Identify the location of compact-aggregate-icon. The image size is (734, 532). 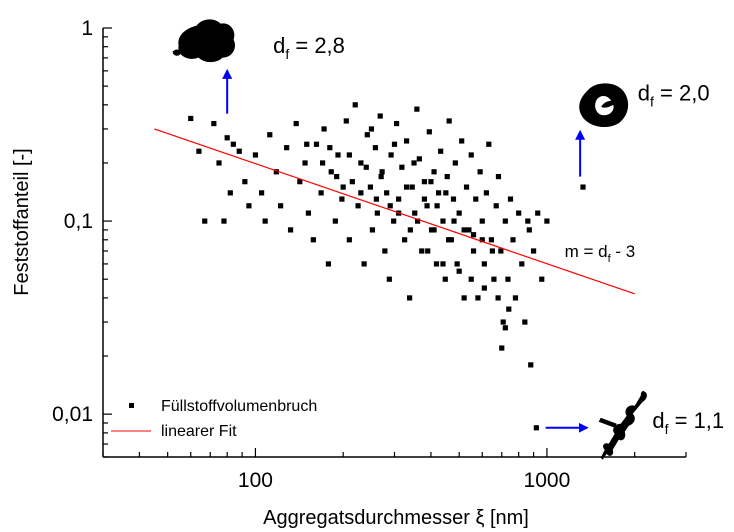
(203, 41).